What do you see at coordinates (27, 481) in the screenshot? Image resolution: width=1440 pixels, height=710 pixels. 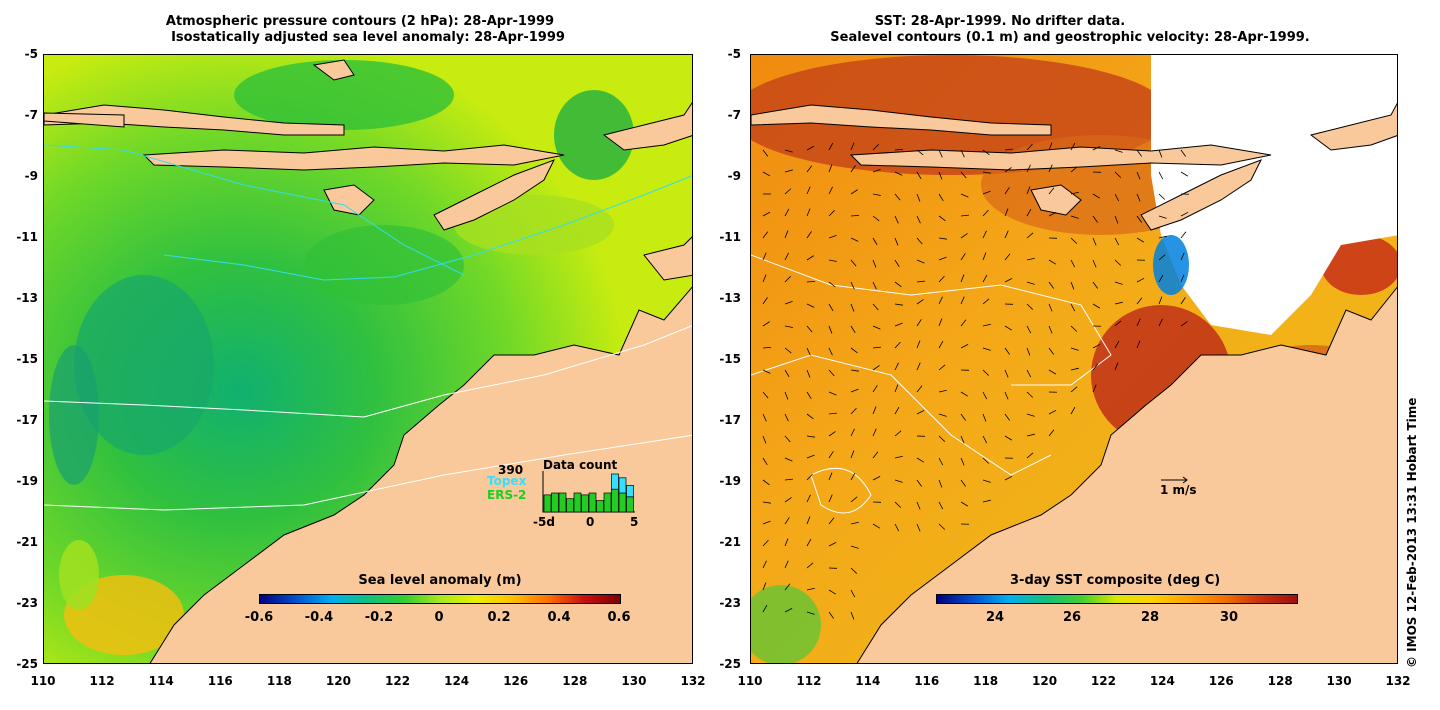 I see `left-y-tick-7: -19` at bounding box center [27, 481].